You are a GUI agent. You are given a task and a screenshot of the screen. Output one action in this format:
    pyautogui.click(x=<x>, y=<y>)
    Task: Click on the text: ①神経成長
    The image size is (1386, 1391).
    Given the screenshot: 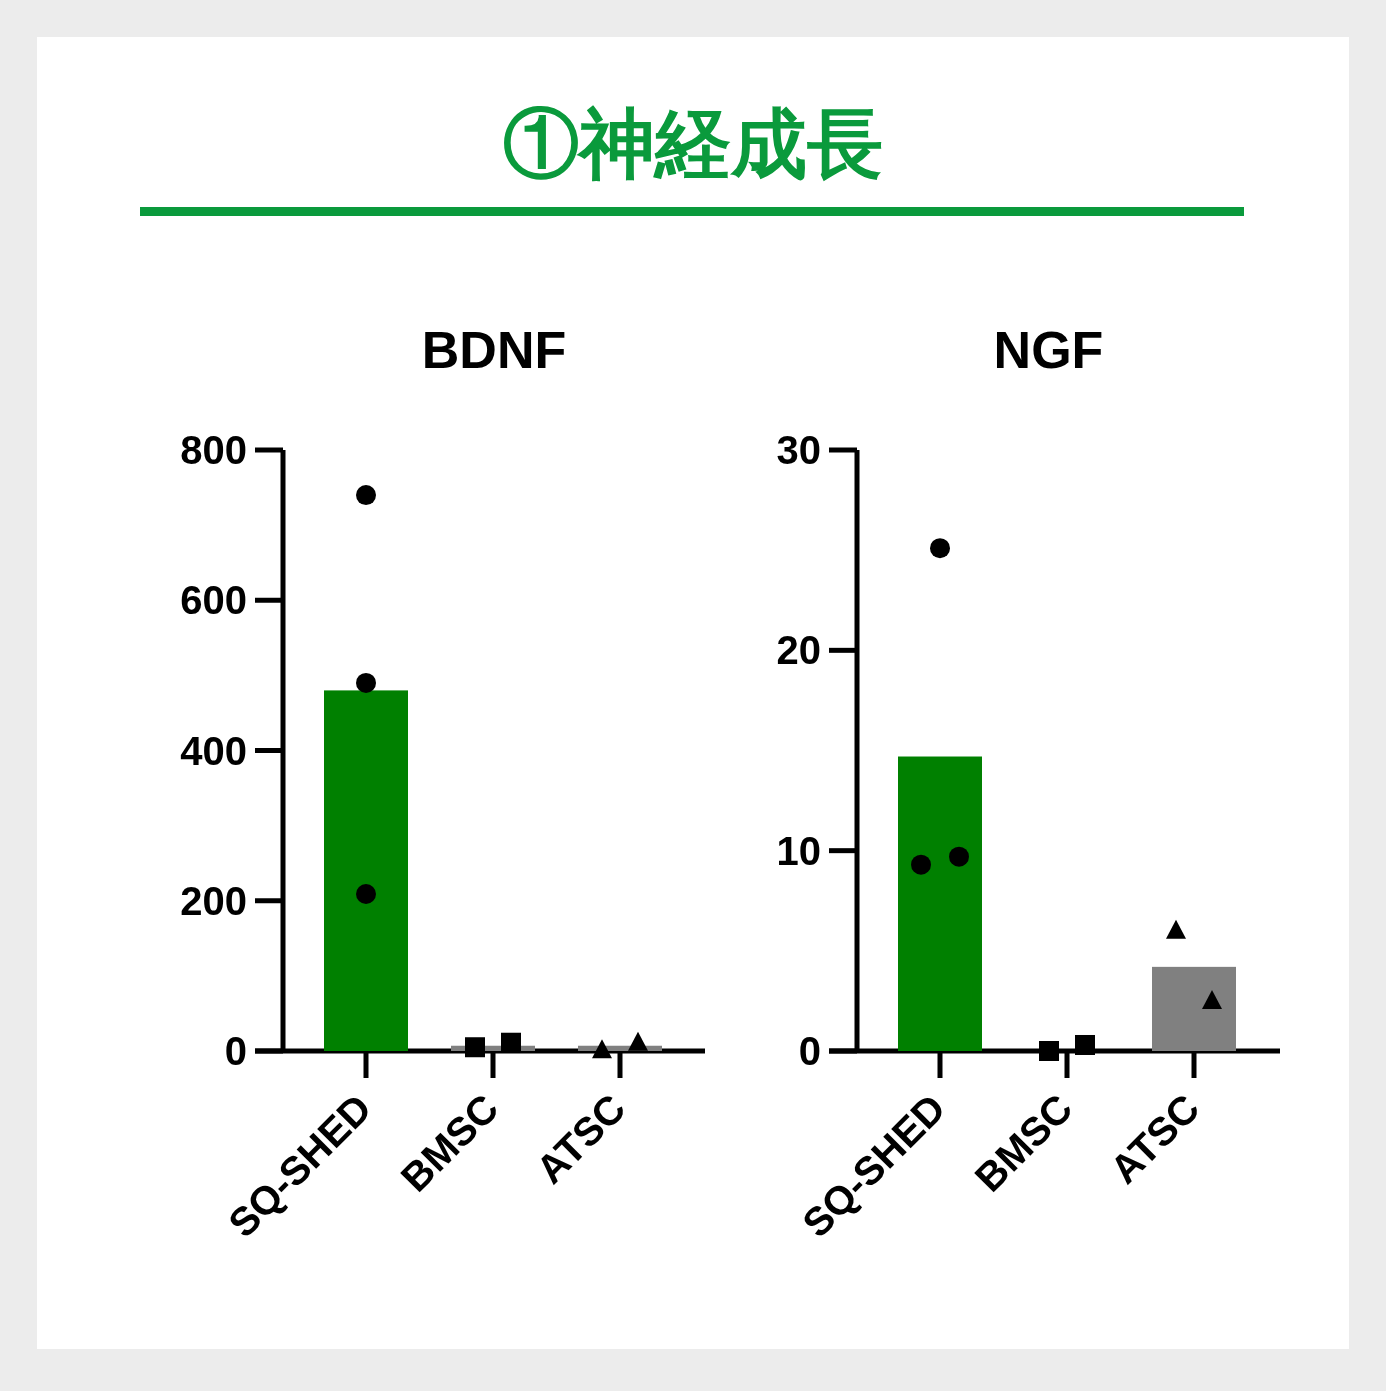 What is the action you would take?
    pyautogui.click(x=693, y=143)
    